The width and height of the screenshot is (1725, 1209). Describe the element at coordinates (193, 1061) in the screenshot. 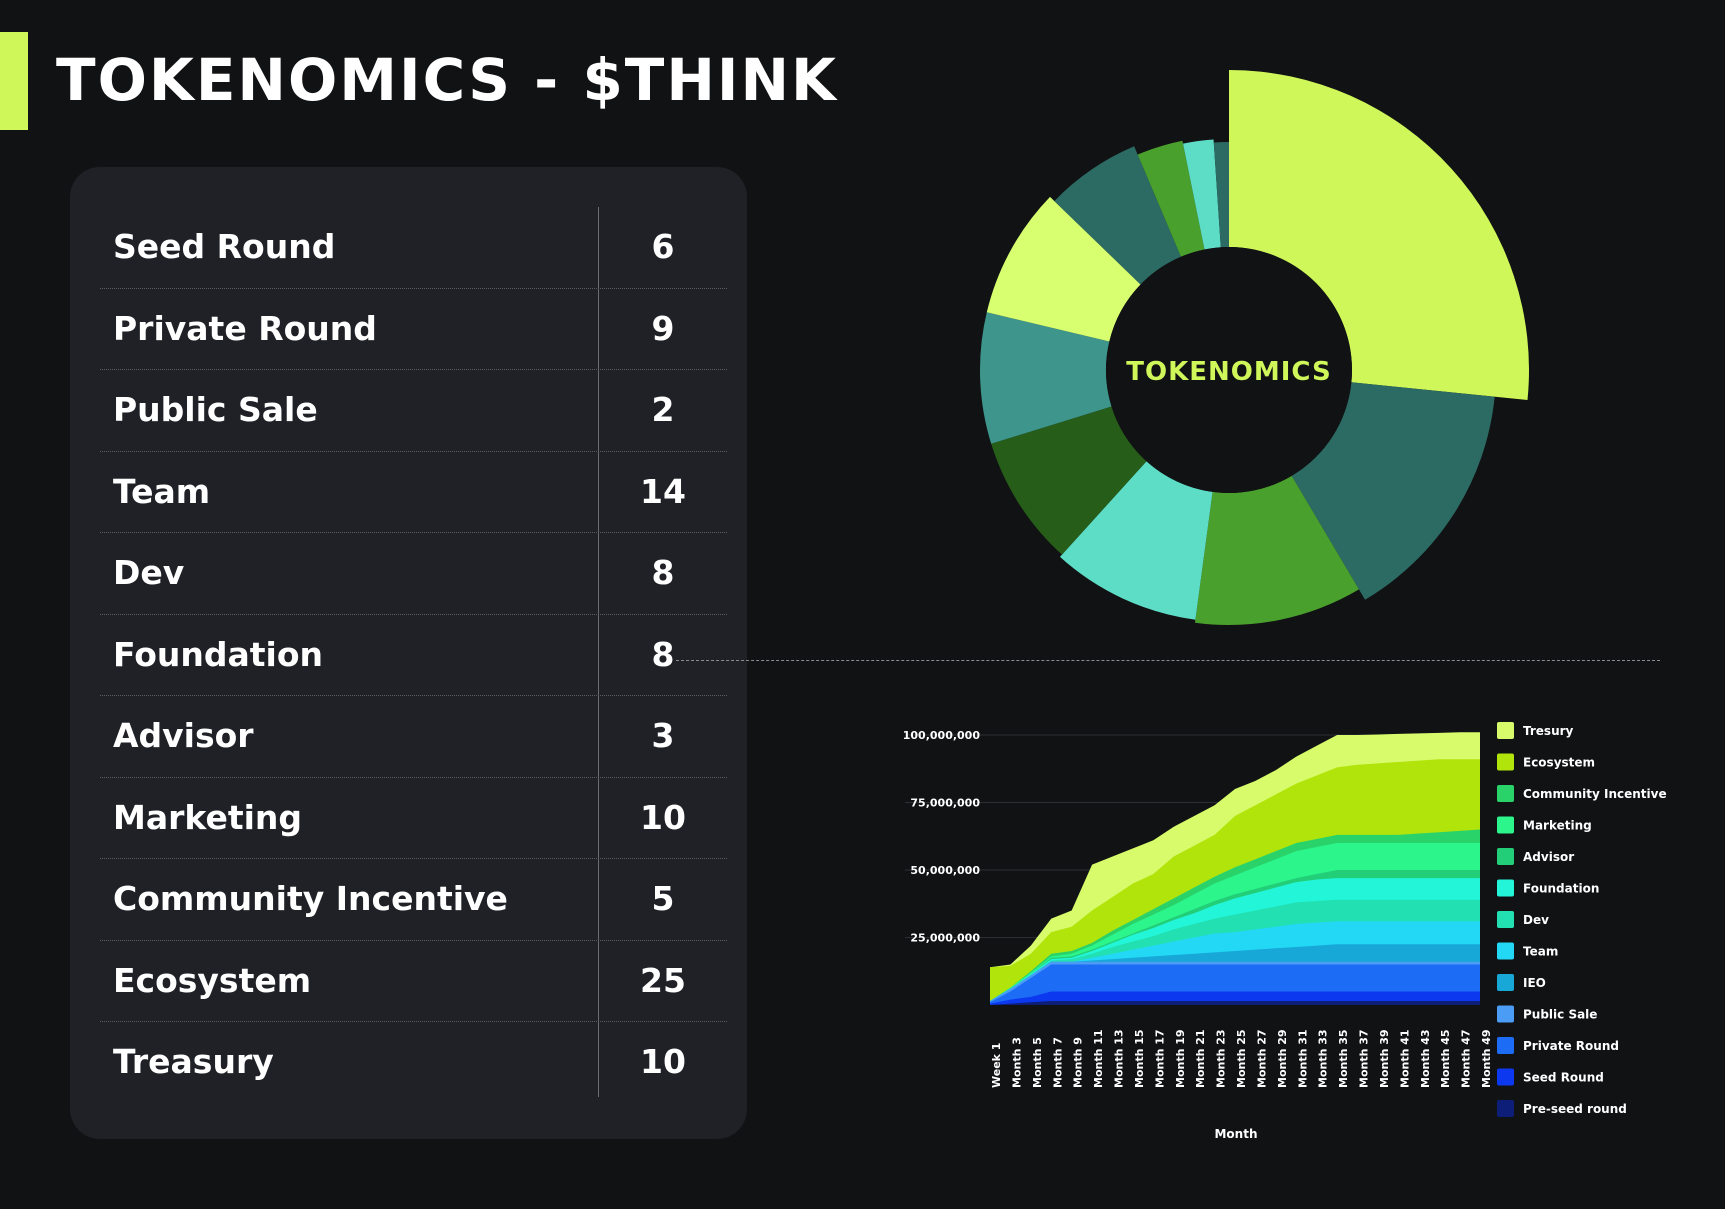

I see `row-label: Treasury` at that location.